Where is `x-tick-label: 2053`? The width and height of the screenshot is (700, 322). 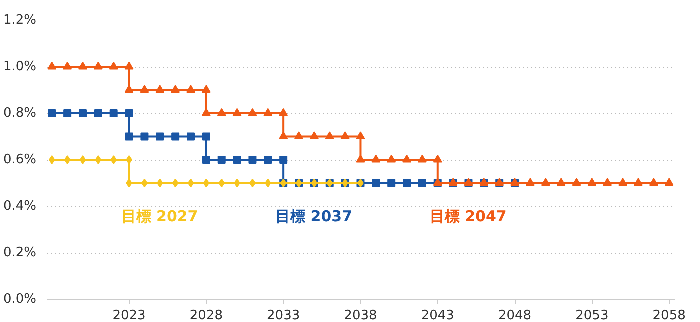 x-tick-label: 2053 is located at coordinates (592, 315).